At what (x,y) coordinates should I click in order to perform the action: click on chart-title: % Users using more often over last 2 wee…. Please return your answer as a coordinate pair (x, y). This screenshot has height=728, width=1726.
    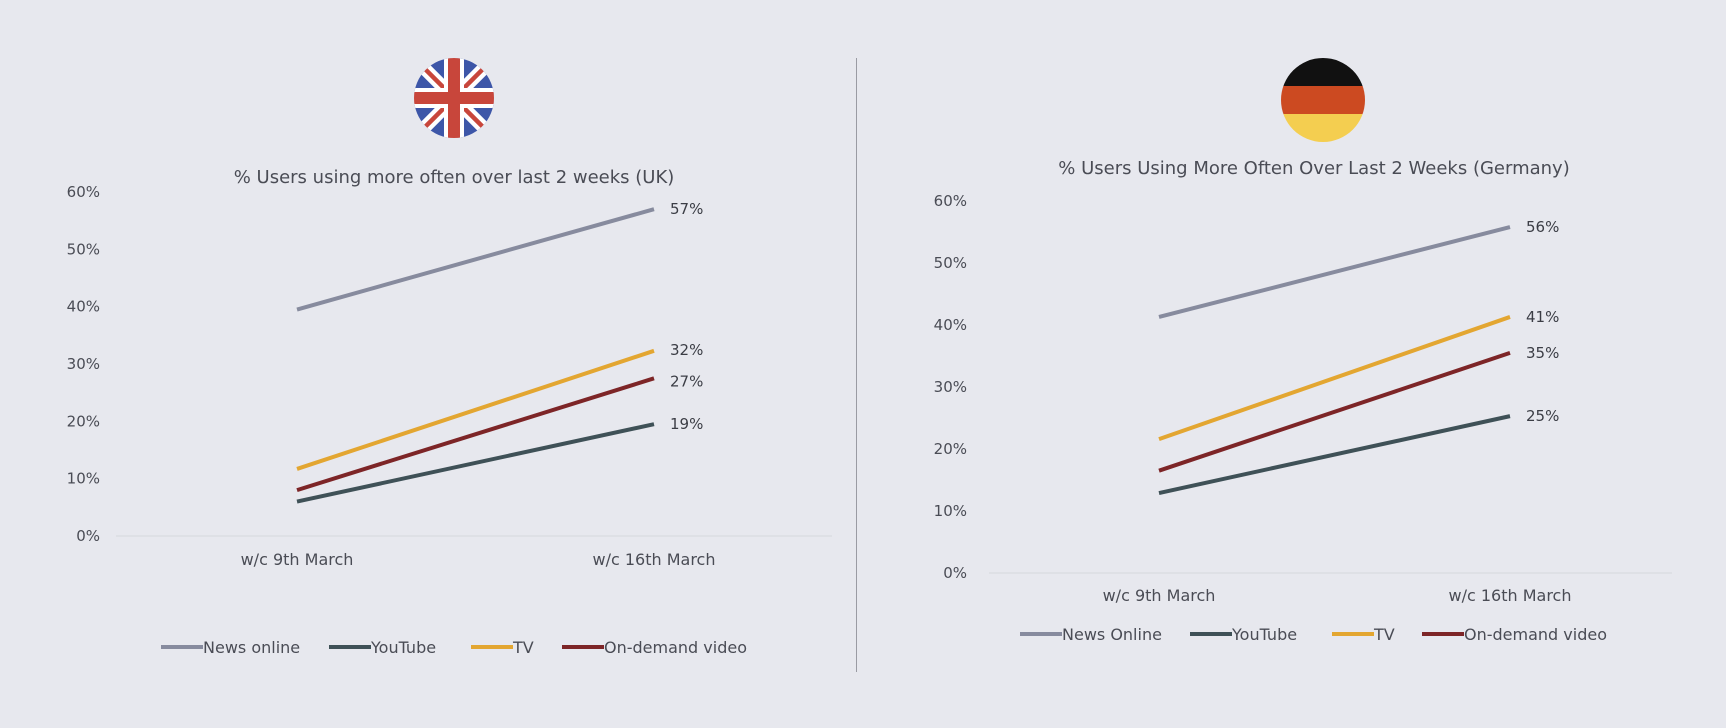
    Looking at the image, I should click on (454, 177).